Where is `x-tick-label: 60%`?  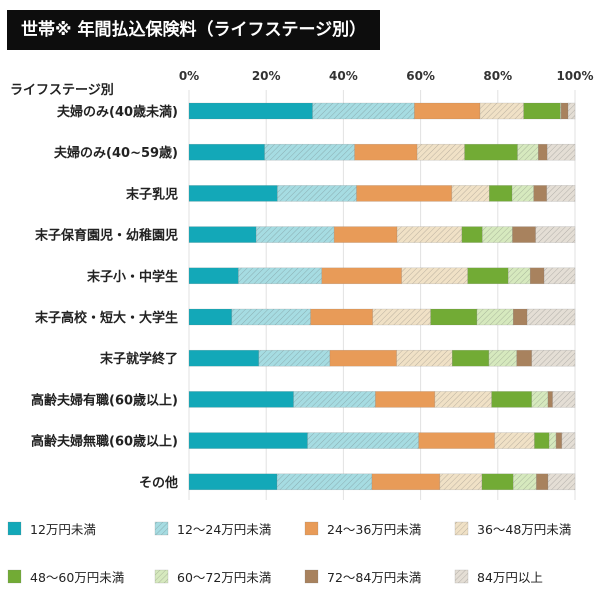
x-tick-label: 60% is located at coordinates (420, 76).